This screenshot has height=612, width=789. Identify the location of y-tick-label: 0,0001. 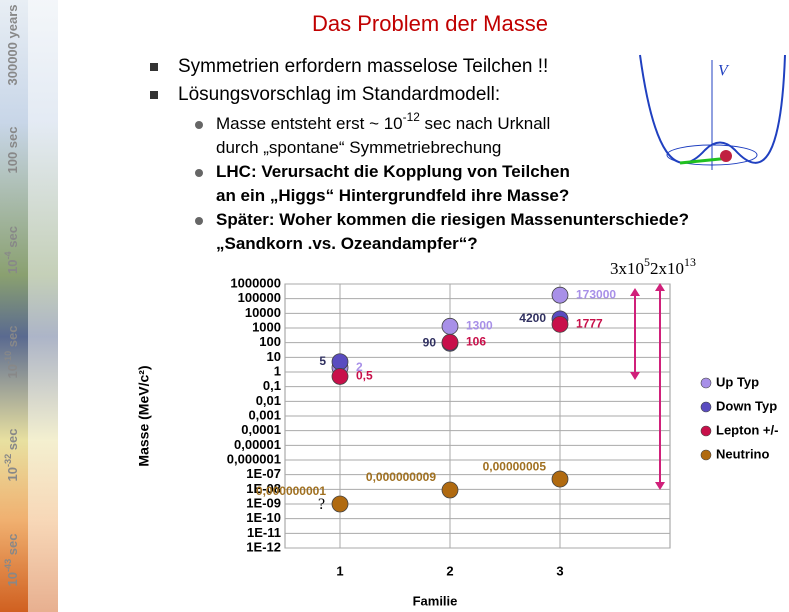
(261, 429).